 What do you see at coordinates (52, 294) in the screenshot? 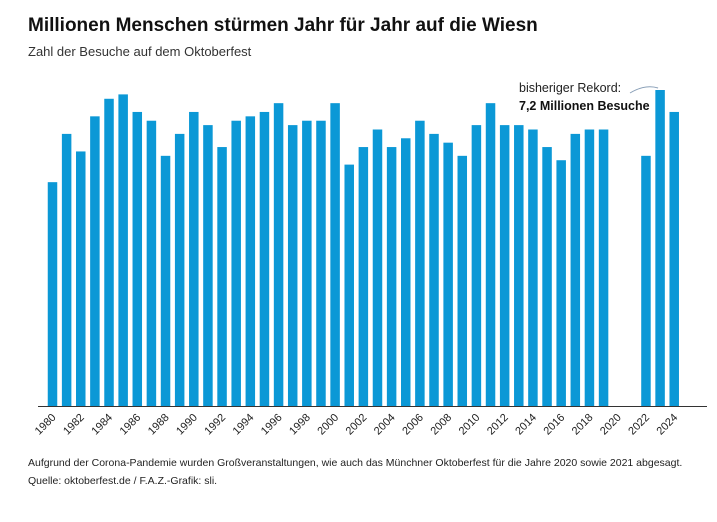
I see `bar-1980` at bounding box center [52, 294].